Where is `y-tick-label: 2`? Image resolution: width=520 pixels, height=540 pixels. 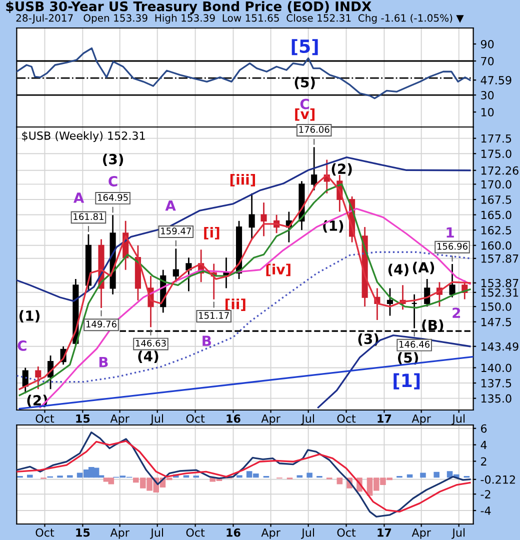 y-tick-label: 2 is located at coordinates (483, 461).